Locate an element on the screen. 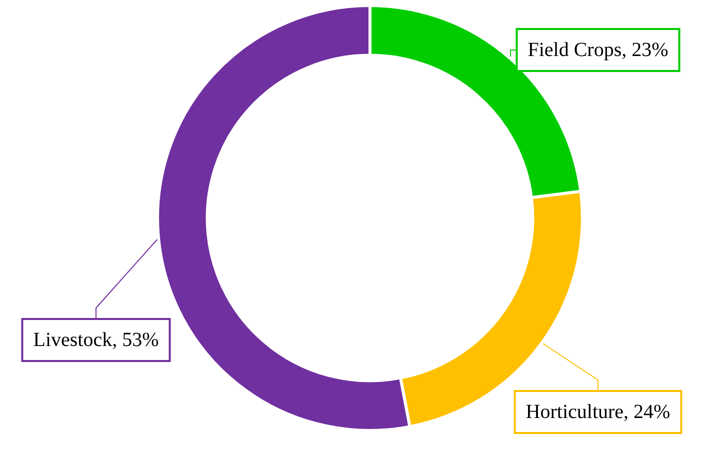  slice-label: Livestock, 53% is located at coordinates (96, 340).